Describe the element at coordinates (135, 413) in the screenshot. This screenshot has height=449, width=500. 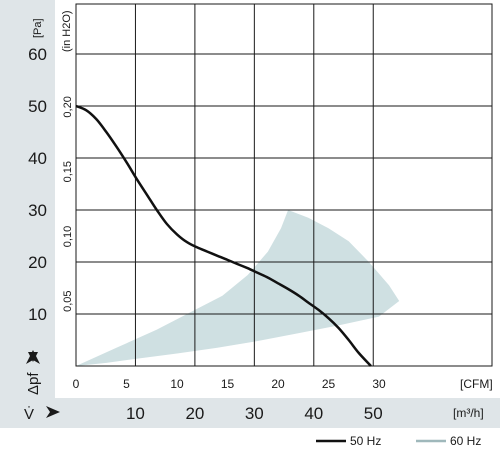
I see `x-tick-m3h-label: 10` at that location.